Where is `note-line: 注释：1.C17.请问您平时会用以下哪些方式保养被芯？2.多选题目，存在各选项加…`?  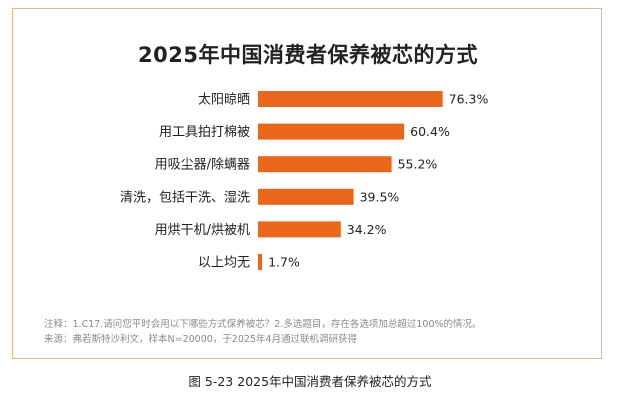 note-line: 注释：1.C17.请问您平时会用以下哪些方式保养被芯？2.多选题目，存在各选项加… is located at coordinates (263, 324).